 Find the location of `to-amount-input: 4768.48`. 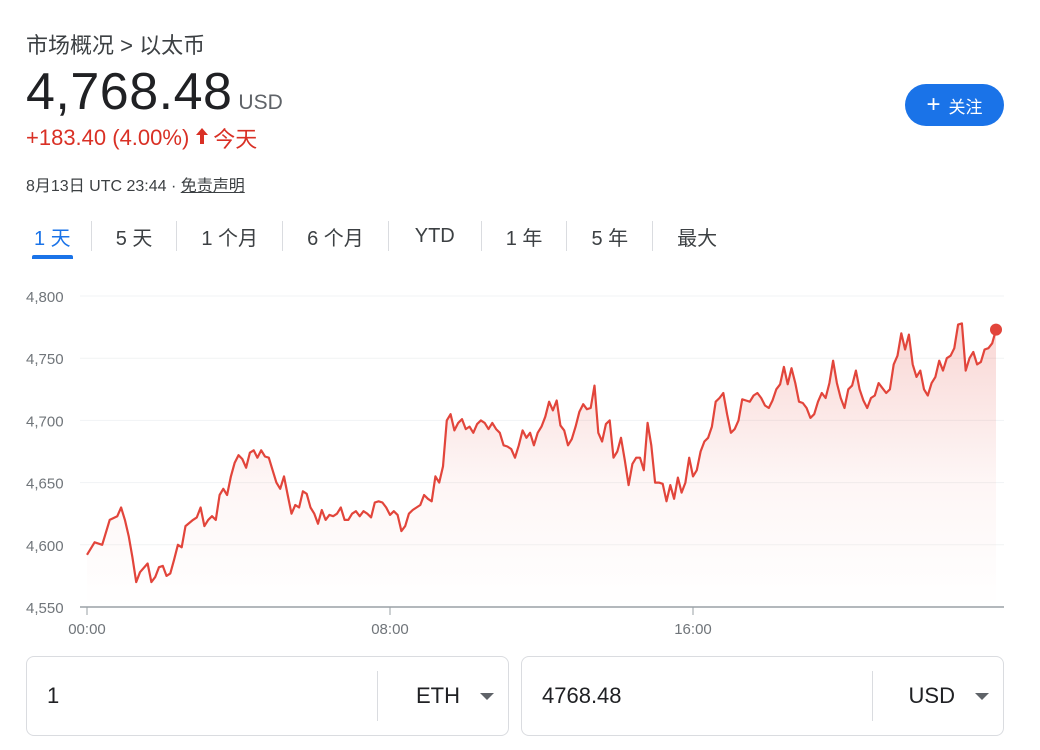

to-amount-input: 4768.48 is located at coordinates (582, 695).